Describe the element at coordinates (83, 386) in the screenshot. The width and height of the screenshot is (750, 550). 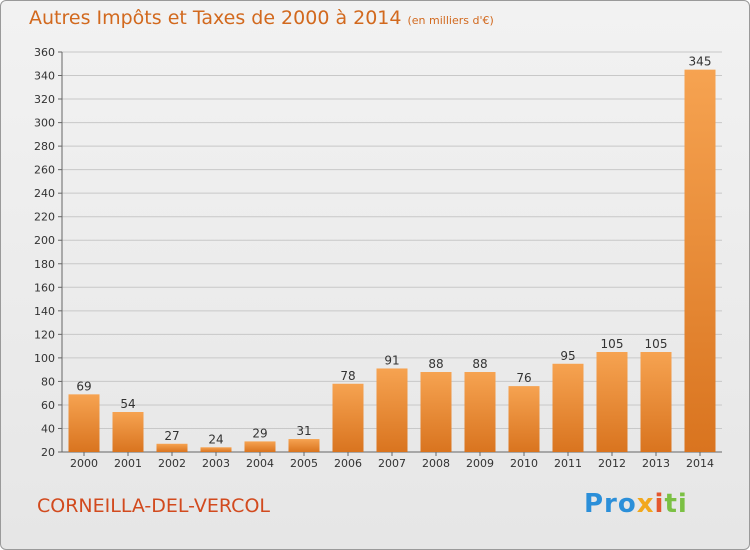
I see `value-label-2000: 69` at that location.